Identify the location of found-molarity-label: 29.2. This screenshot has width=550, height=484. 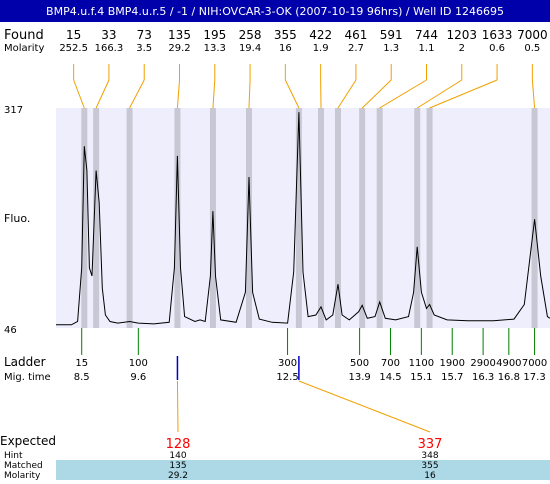
(179, 48).